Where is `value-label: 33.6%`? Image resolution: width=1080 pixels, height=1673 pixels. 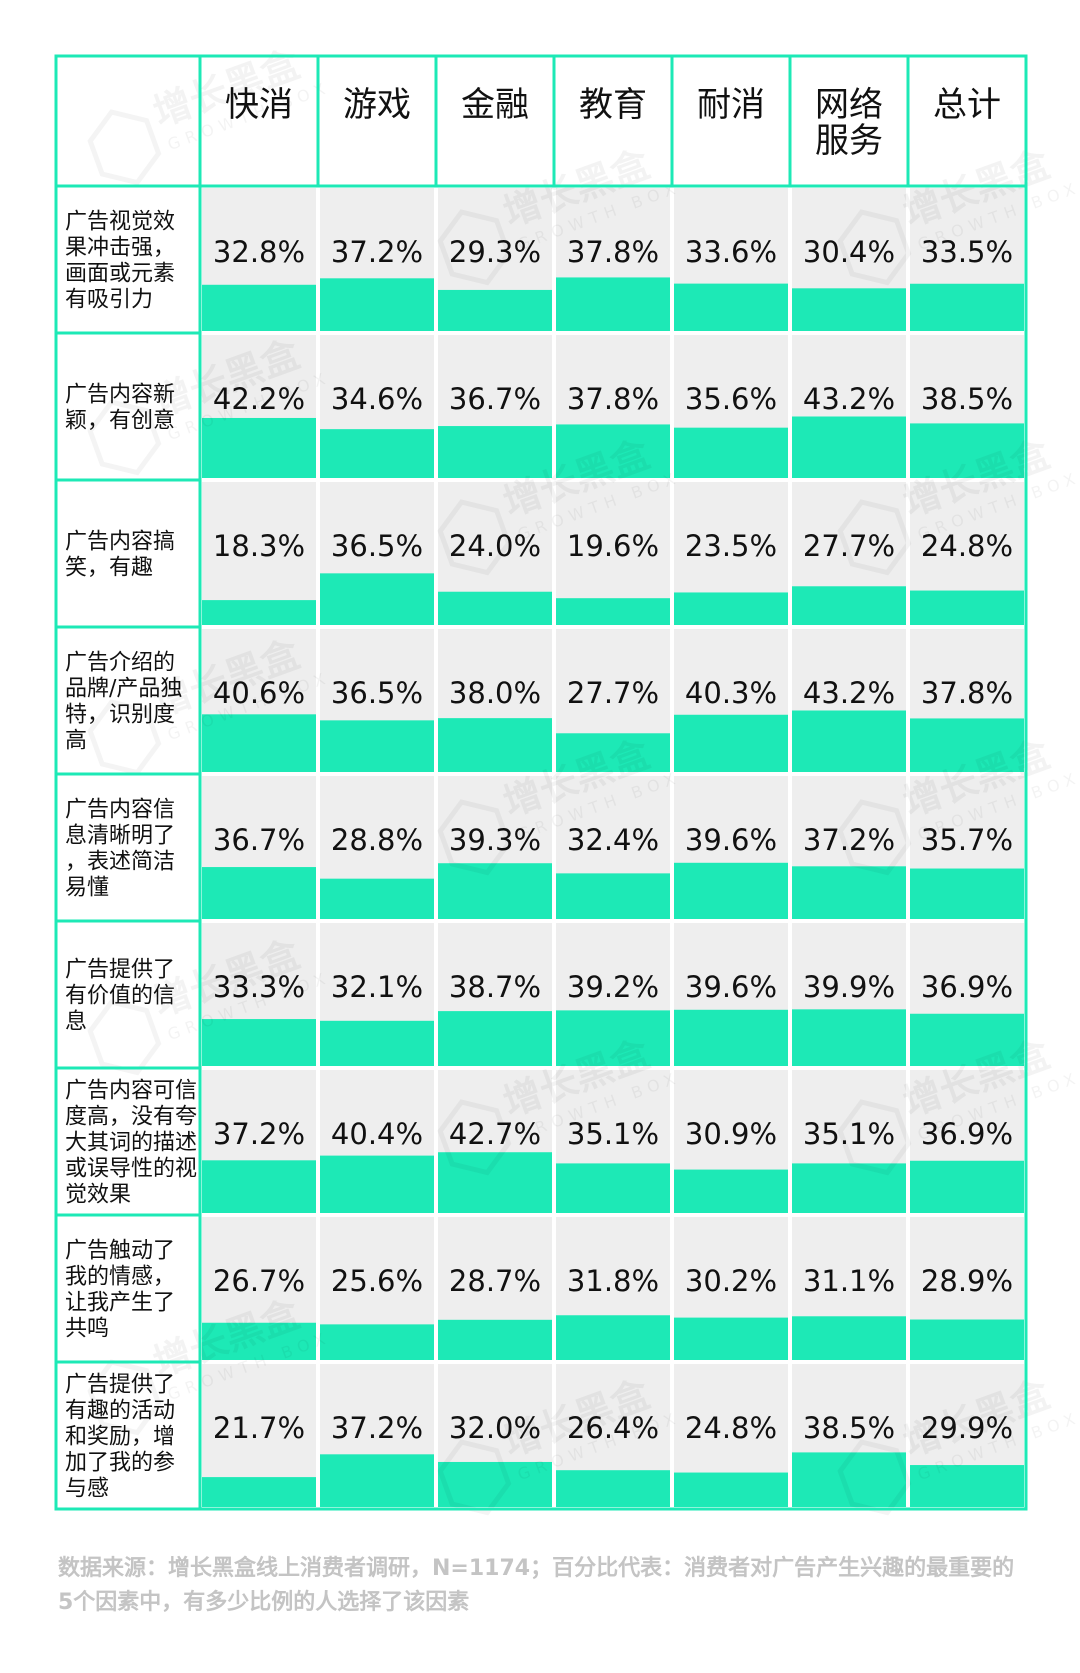 value-label: 33.6% is located at coordinates (731, 252).